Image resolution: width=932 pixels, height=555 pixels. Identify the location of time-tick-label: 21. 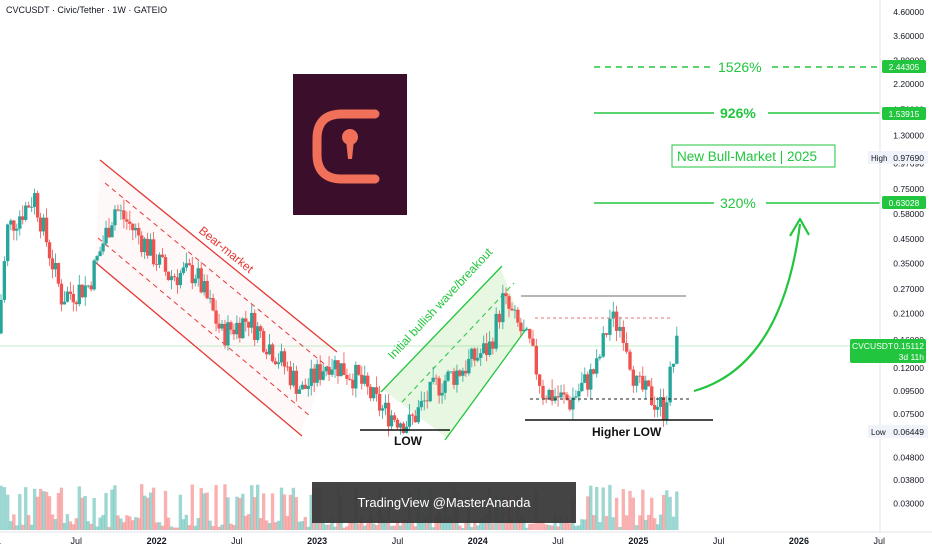
(0, 541).